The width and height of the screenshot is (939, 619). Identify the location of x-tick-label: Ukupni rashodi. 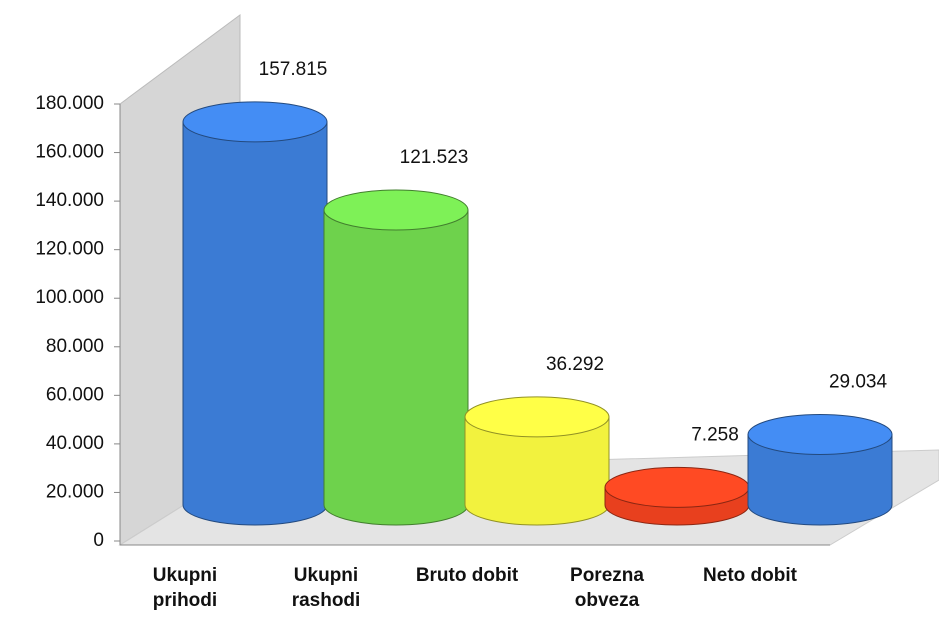
(326, 588).